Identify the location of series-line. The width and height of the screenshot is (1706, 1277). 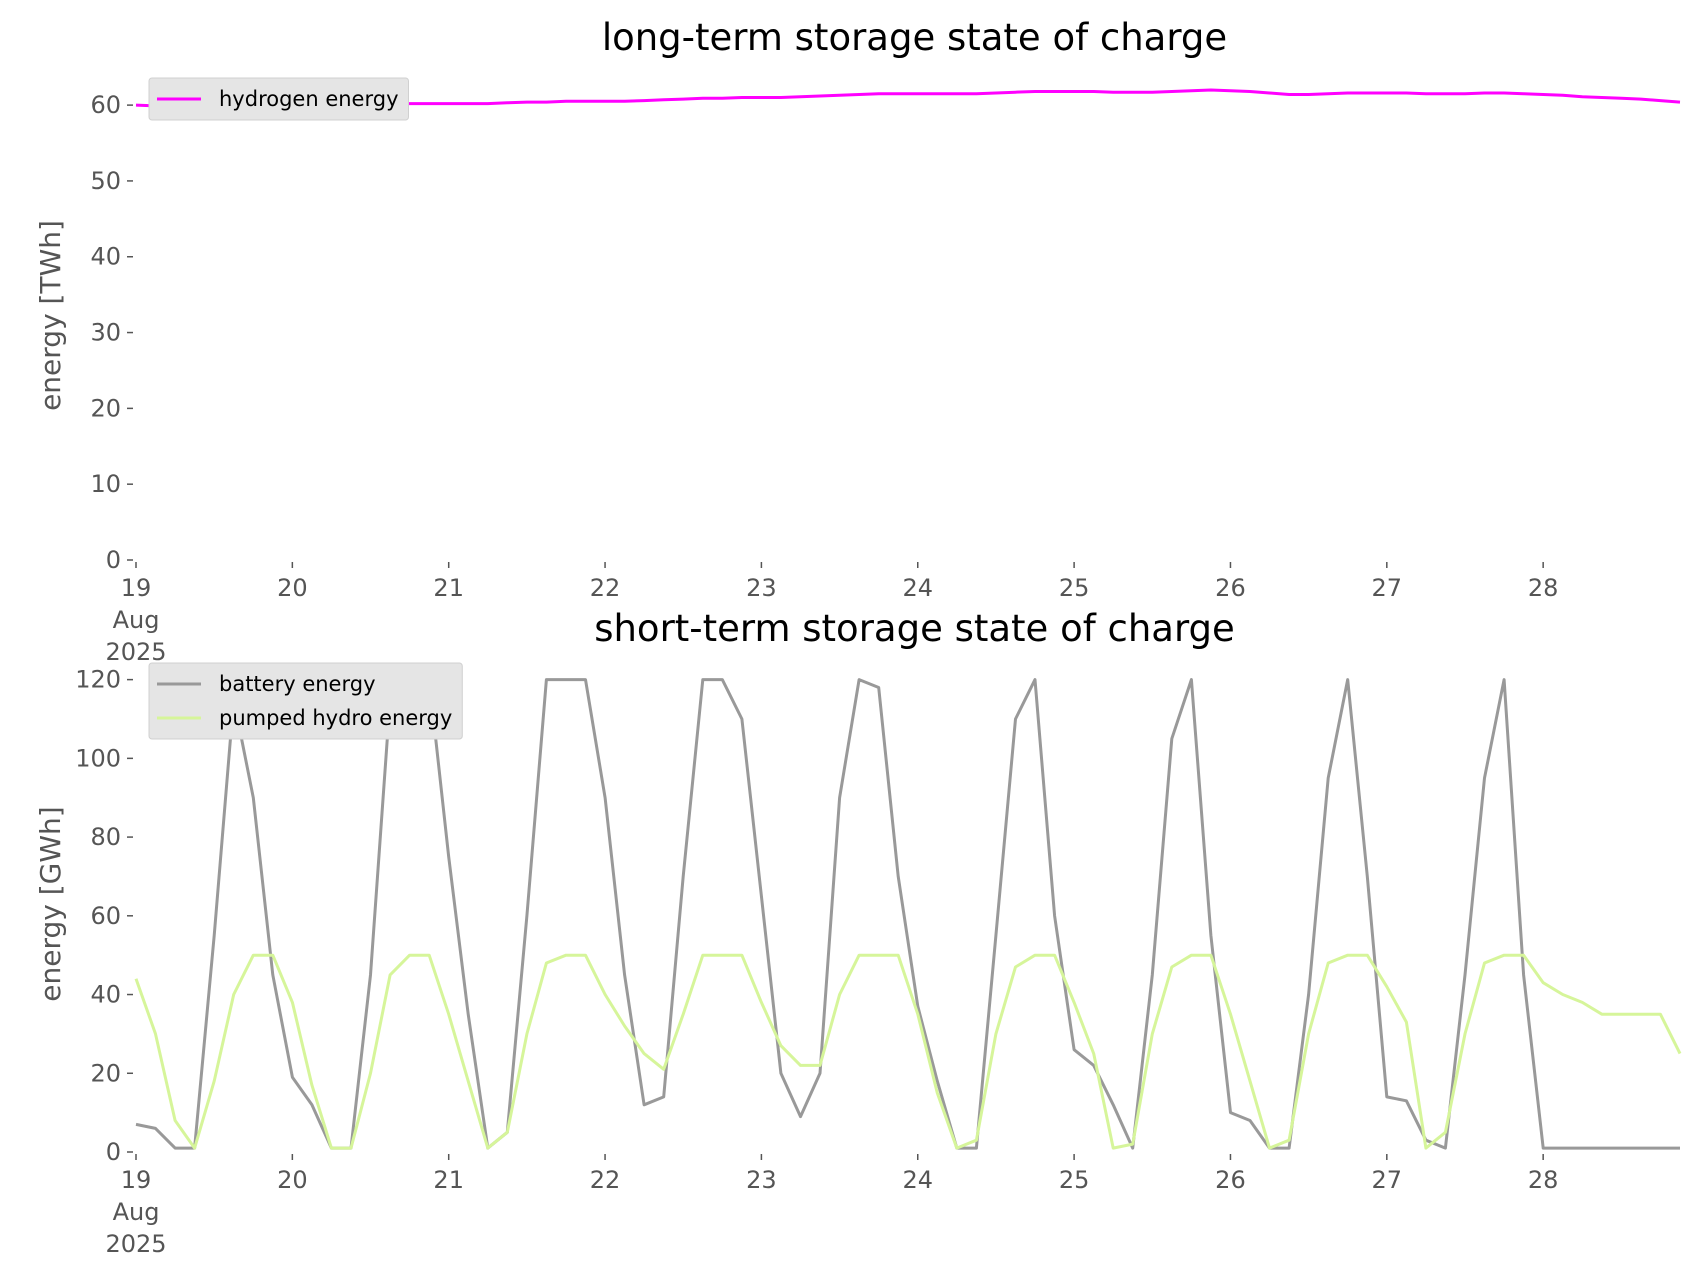
(908, 1051).